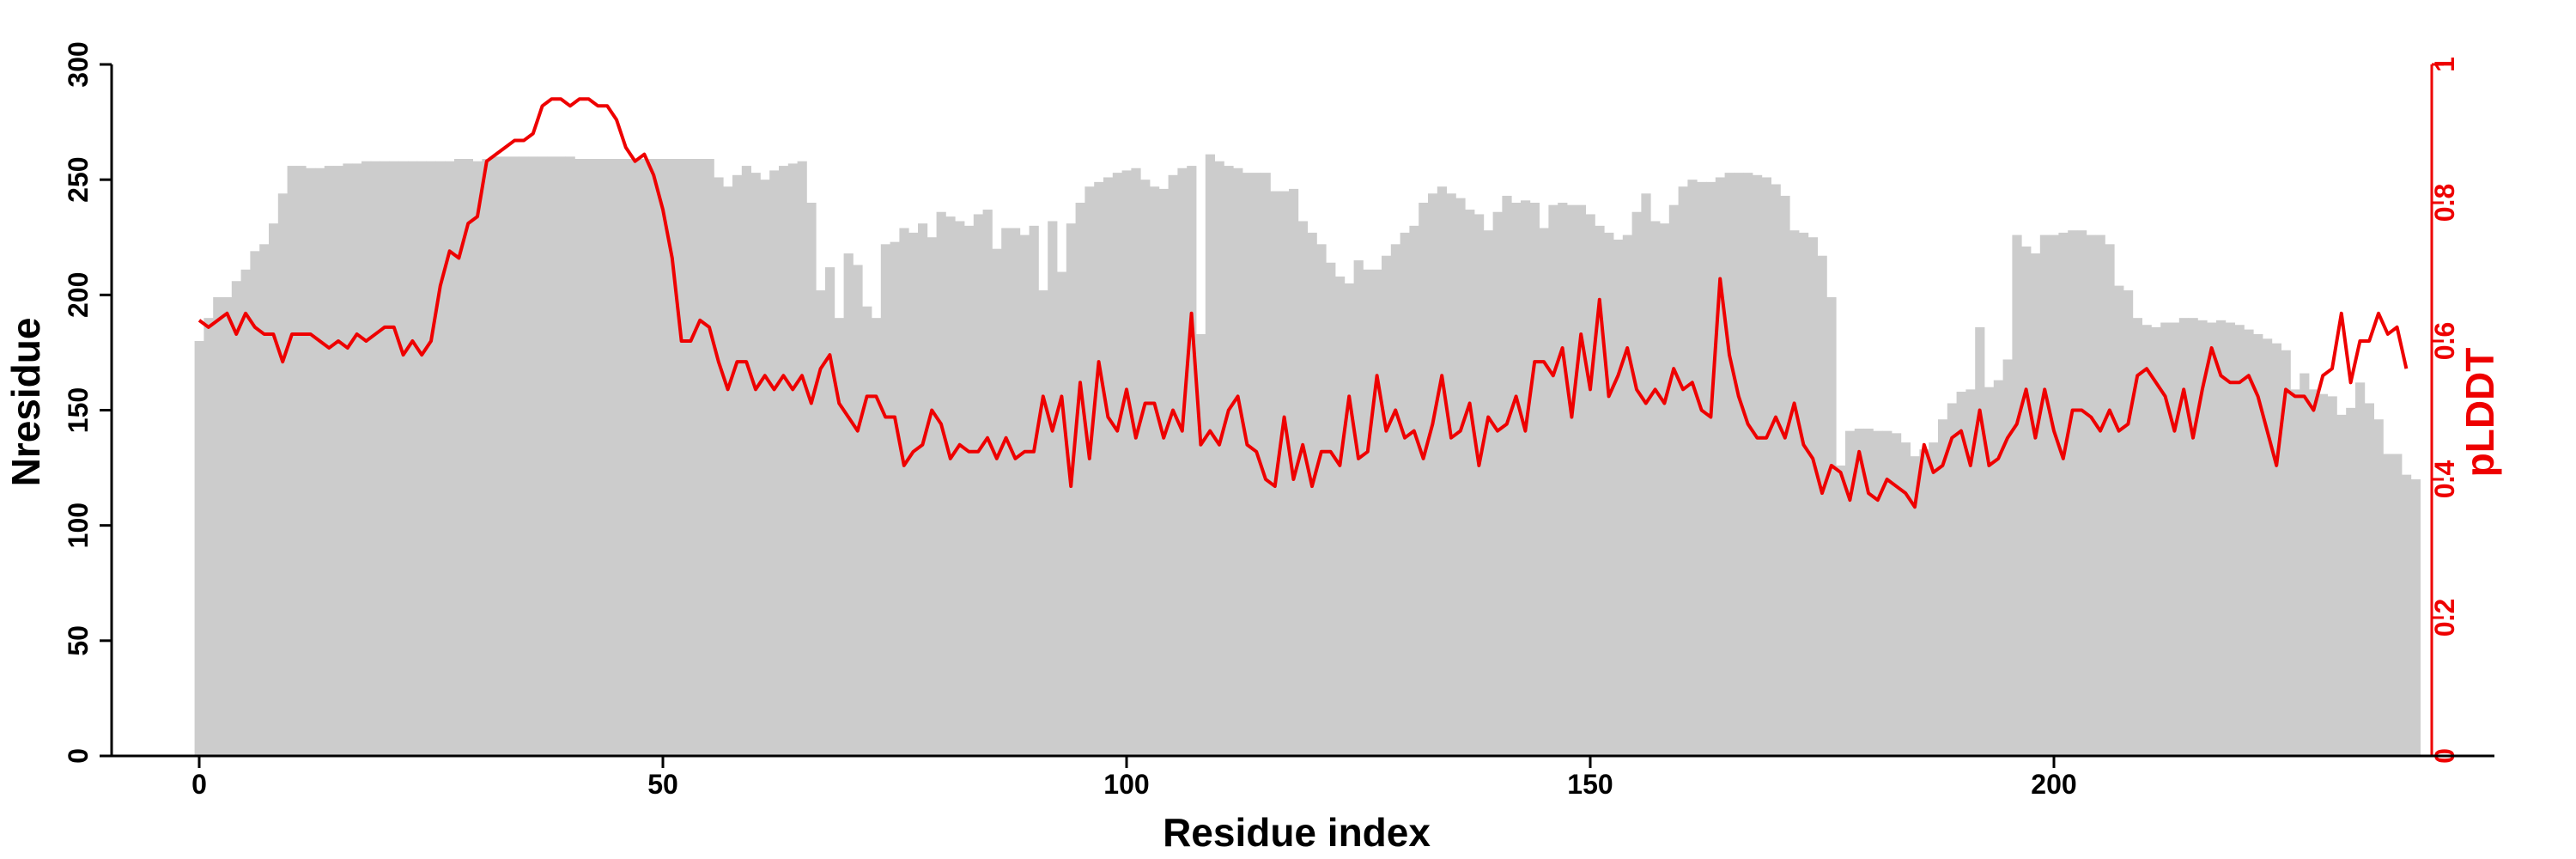 This screenshot has width=2576, height=859. Describe the element at coordinates (1303, 777) in the screenshot. I see `x-axis: 0 50 100 150 200` at that location.